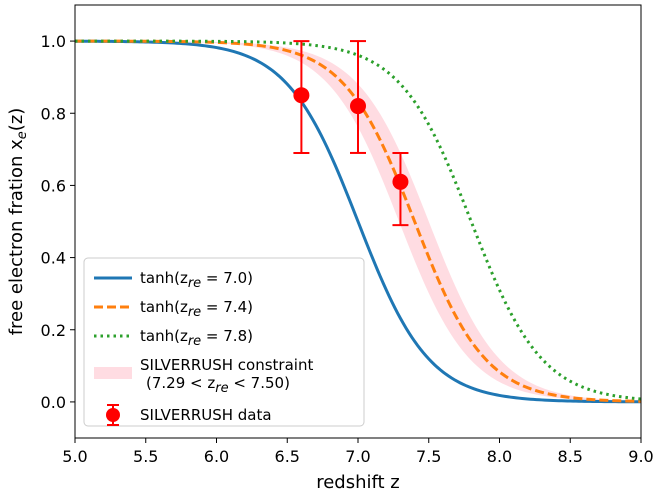 The height and width of the screenshot is (498, 664). What do you see at coordinates (499, 456) in the screenshot?
I see `x-tick-label: 8.0` at bounding box center [499, 456].